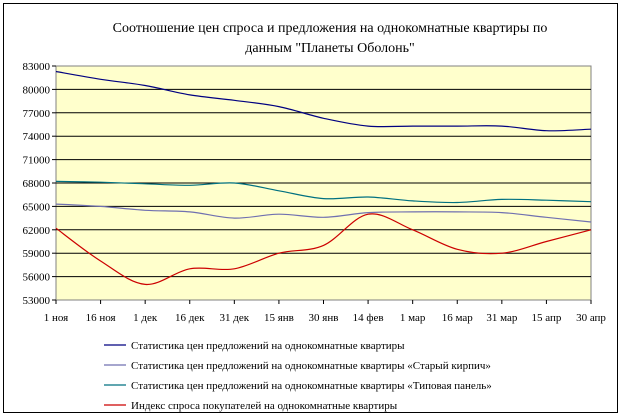 This screenshot has width=623, height=418. I want to click on x-tick-label: 30 янв, so click(324, 318).